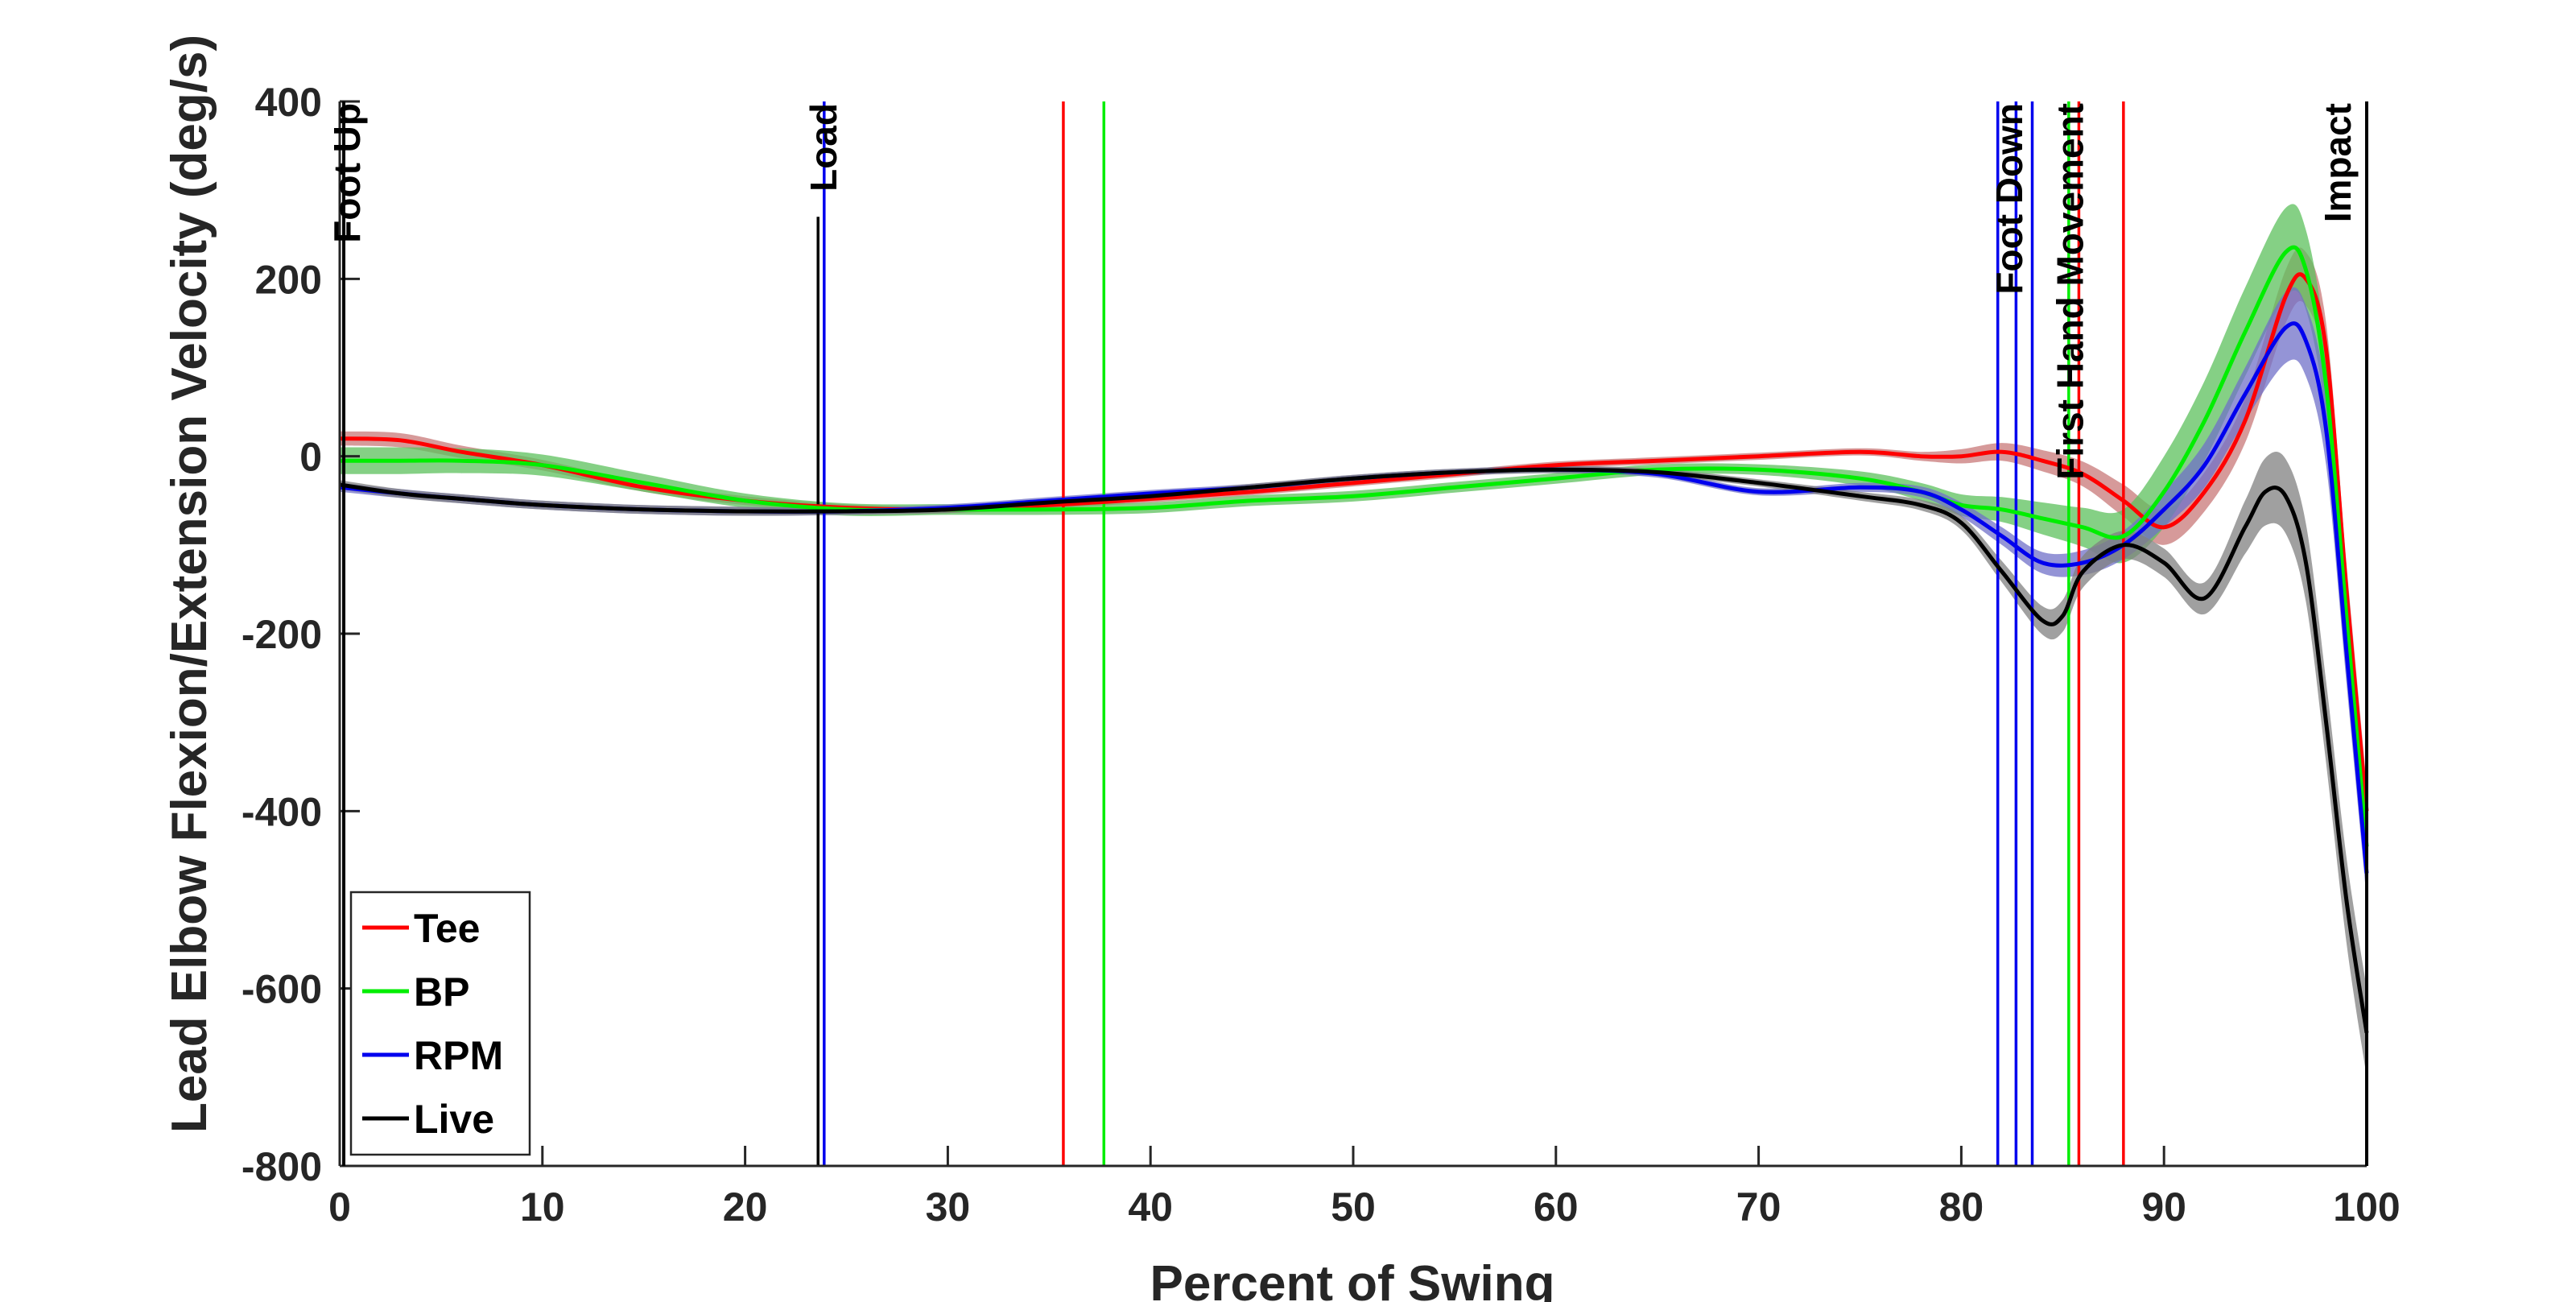 The image size is (2576, 1302). Describe the element at coordinates (948, 1207) in the screenshot. I see `x-tick-label: 30` at that location.